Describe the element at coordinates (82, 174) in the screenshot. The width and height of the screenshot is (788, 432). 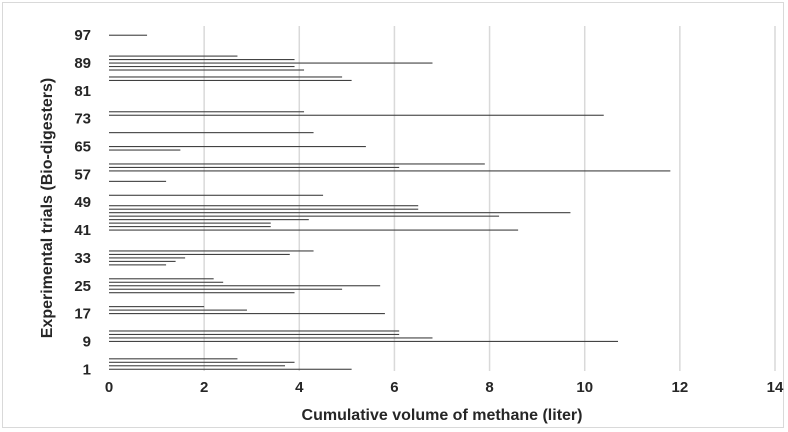
I see `y-tick-label-7: 57` at that location.